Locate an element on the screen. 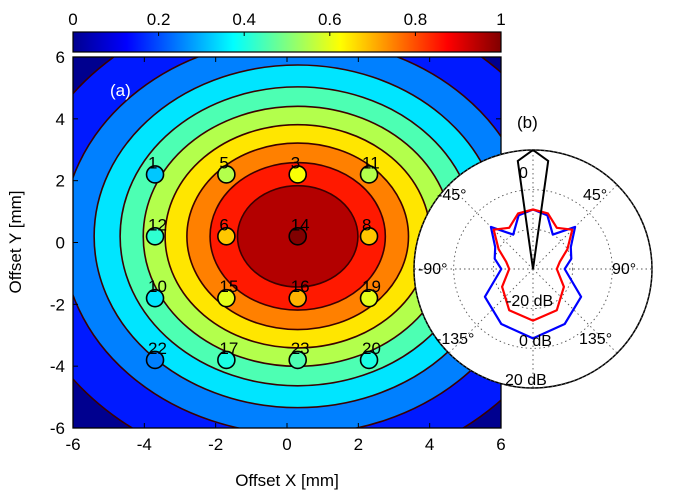 The height and width of the screenshot is (495, 679). polar-beam-series is located at coordinates (533, 210).